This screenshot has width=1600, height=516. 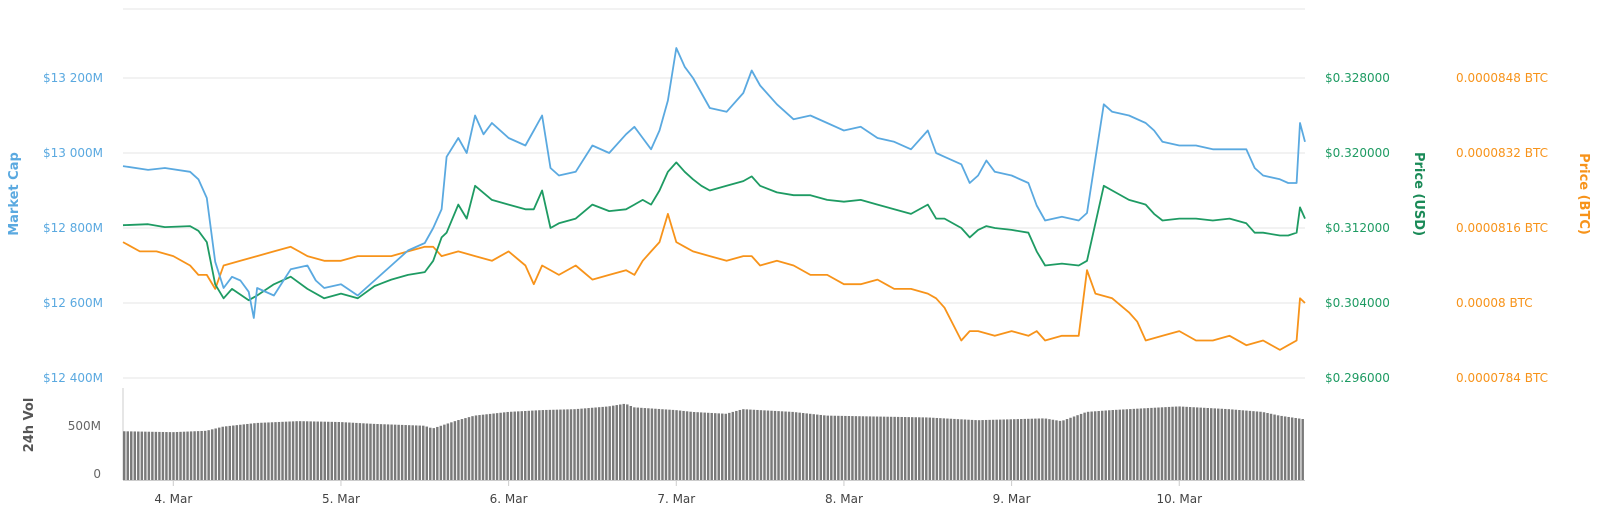 I want to click on ytick-mc-2: $12 800M, so click(x=73, y=228).